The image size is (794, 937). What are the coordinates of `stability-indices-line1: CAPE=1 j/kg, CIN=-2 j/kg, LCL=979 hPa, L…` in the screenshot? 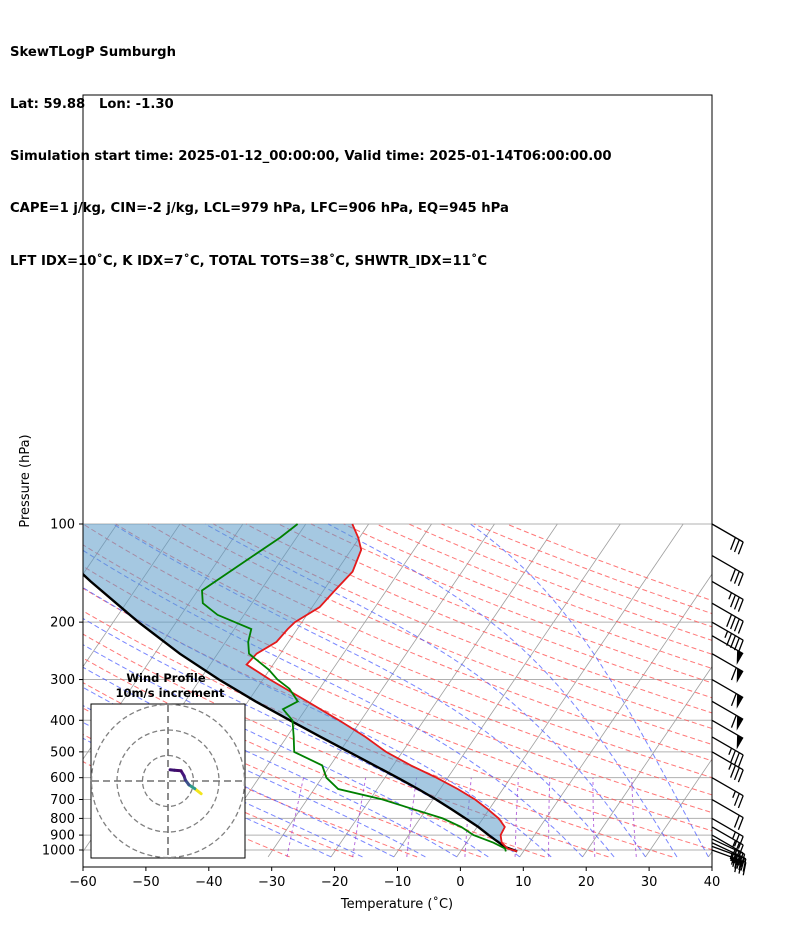 It's located at (259, 209).